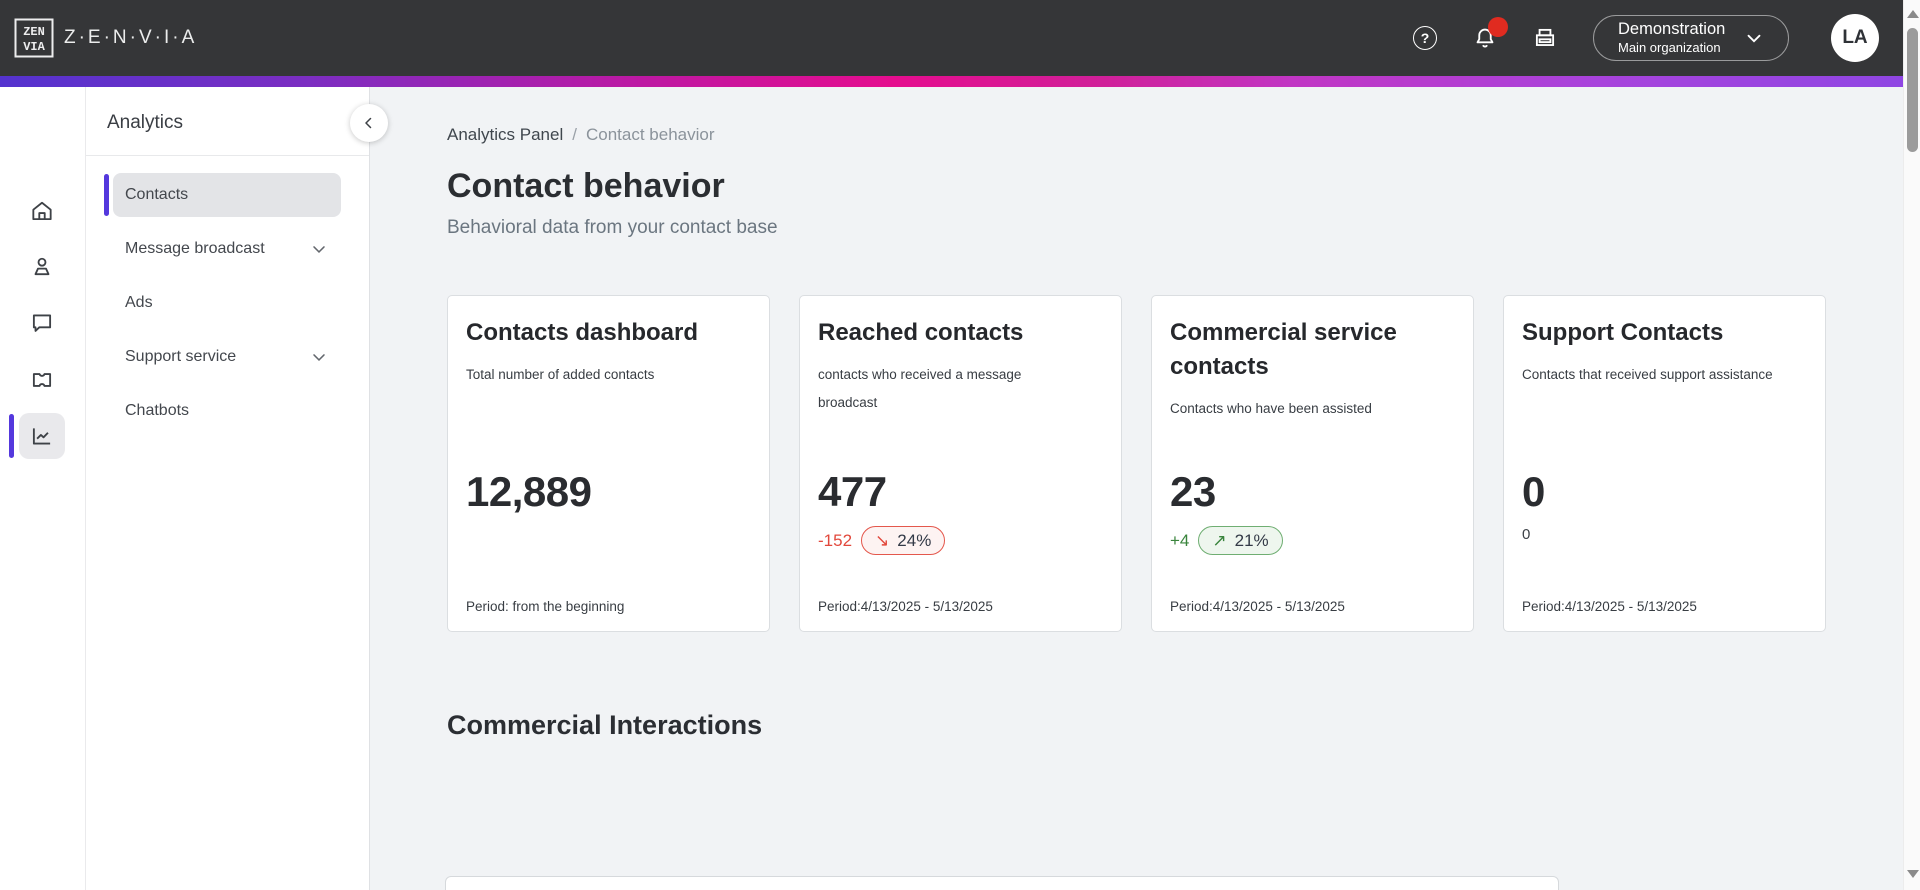 This screenshot has width=1920, height=890. I want to click on topbar-actions: ? Demonstration Main organiza, so click(1629, 38).